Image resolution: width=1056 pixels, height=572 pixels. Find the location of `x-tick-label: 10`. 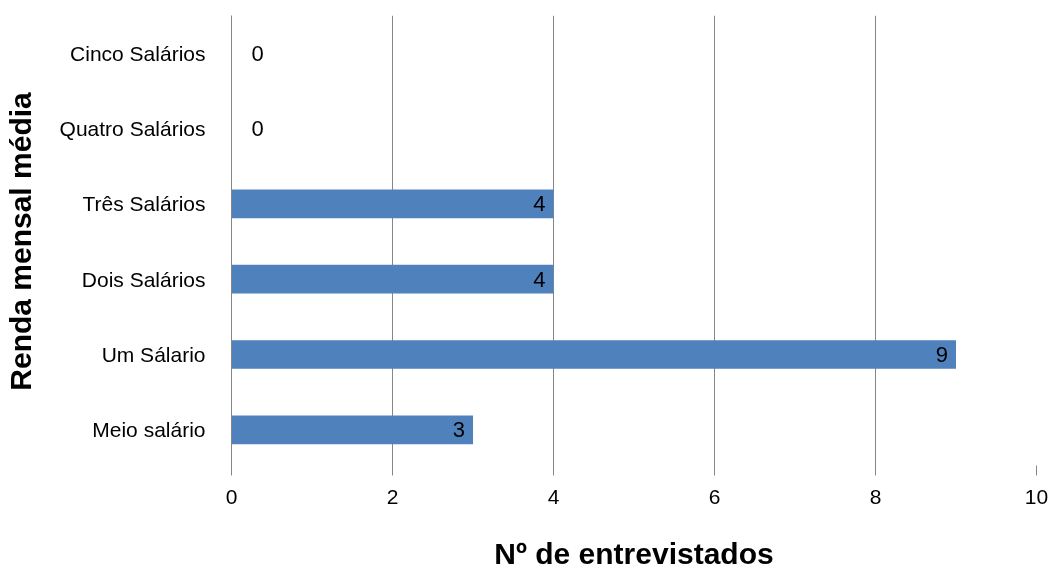

x-tick-label: 10 is located at coordinates (1036, 496).